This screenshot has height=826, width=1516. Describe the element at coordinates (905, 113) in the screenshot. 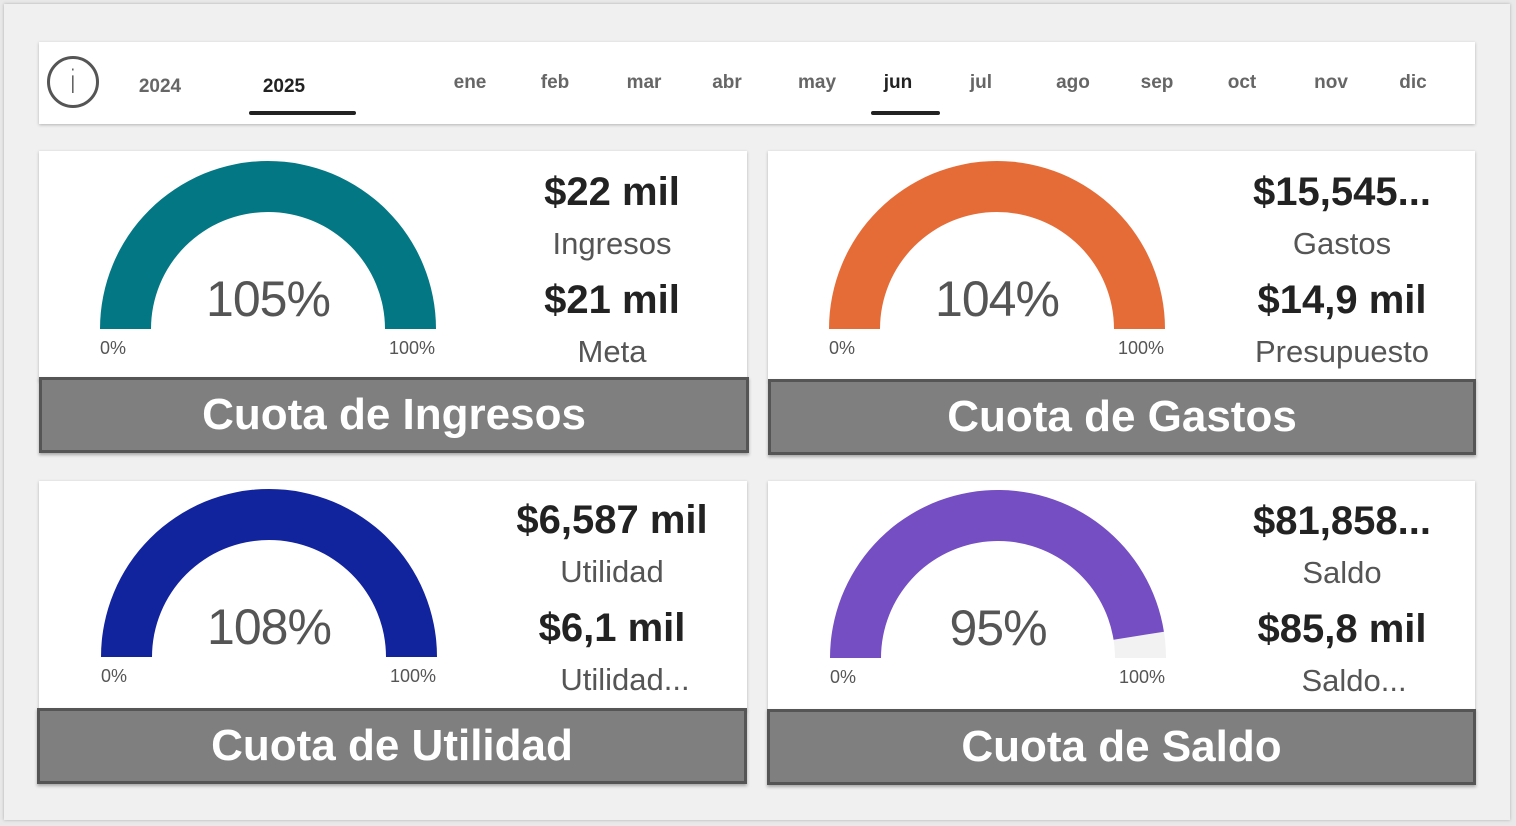

I see `month-selected-indicator` at that location.